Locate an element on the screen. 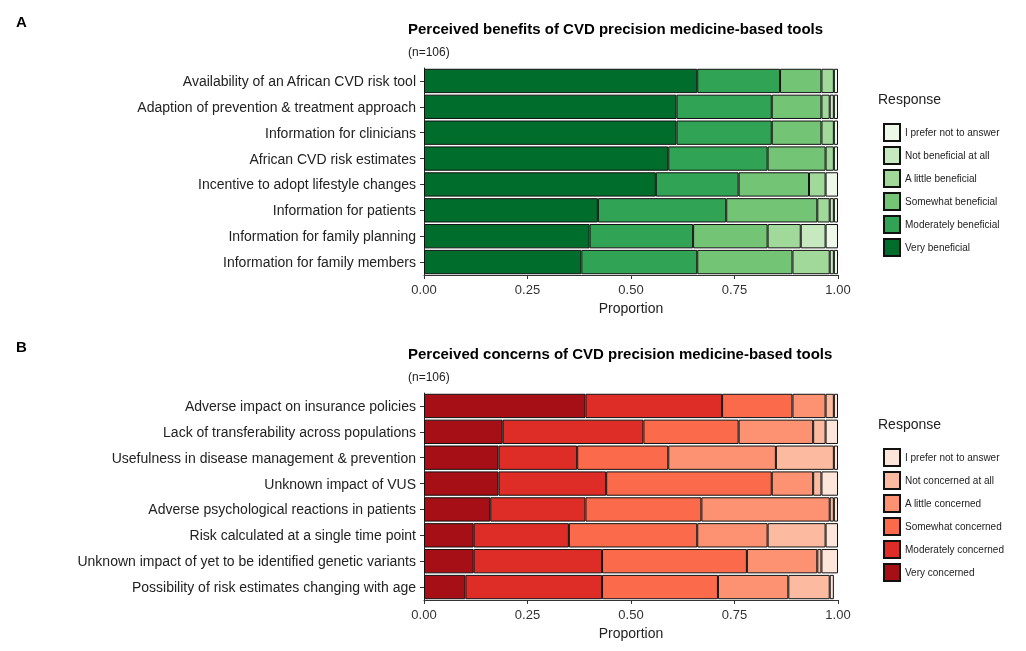 The width and height of the screenshot is (1026, 651). bar is located at coordinates (835, 262).